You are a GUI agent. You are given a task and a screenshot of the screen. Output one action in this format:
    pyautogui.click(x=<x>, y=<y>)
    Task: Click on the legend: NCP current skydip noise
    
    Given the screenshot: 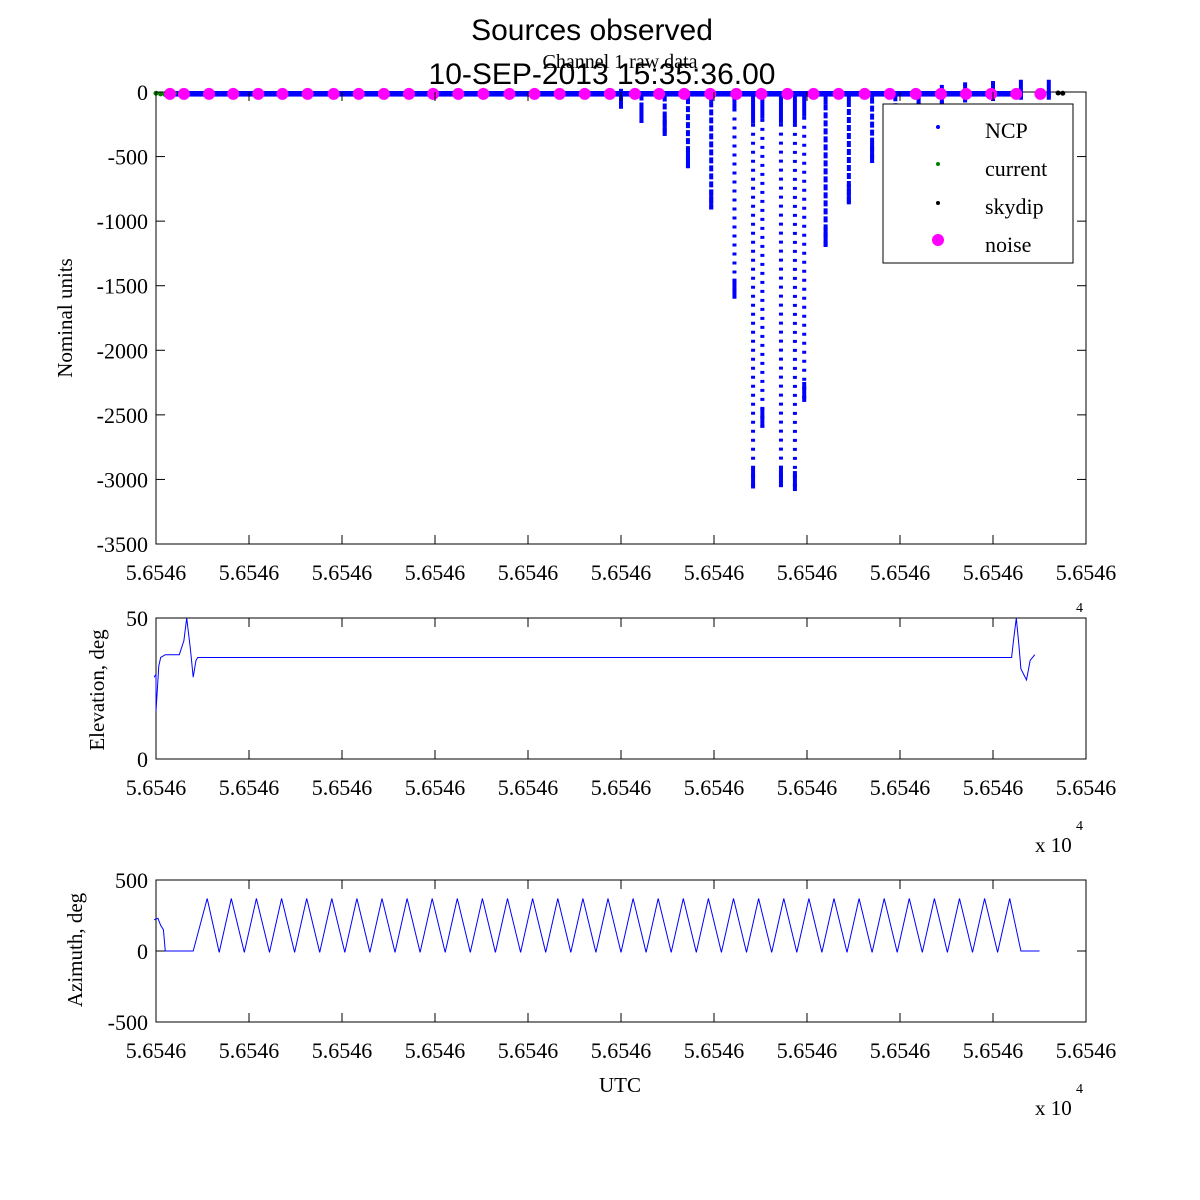 What is the action you would take?
    pyautogui.click(x=978, y=183)
    